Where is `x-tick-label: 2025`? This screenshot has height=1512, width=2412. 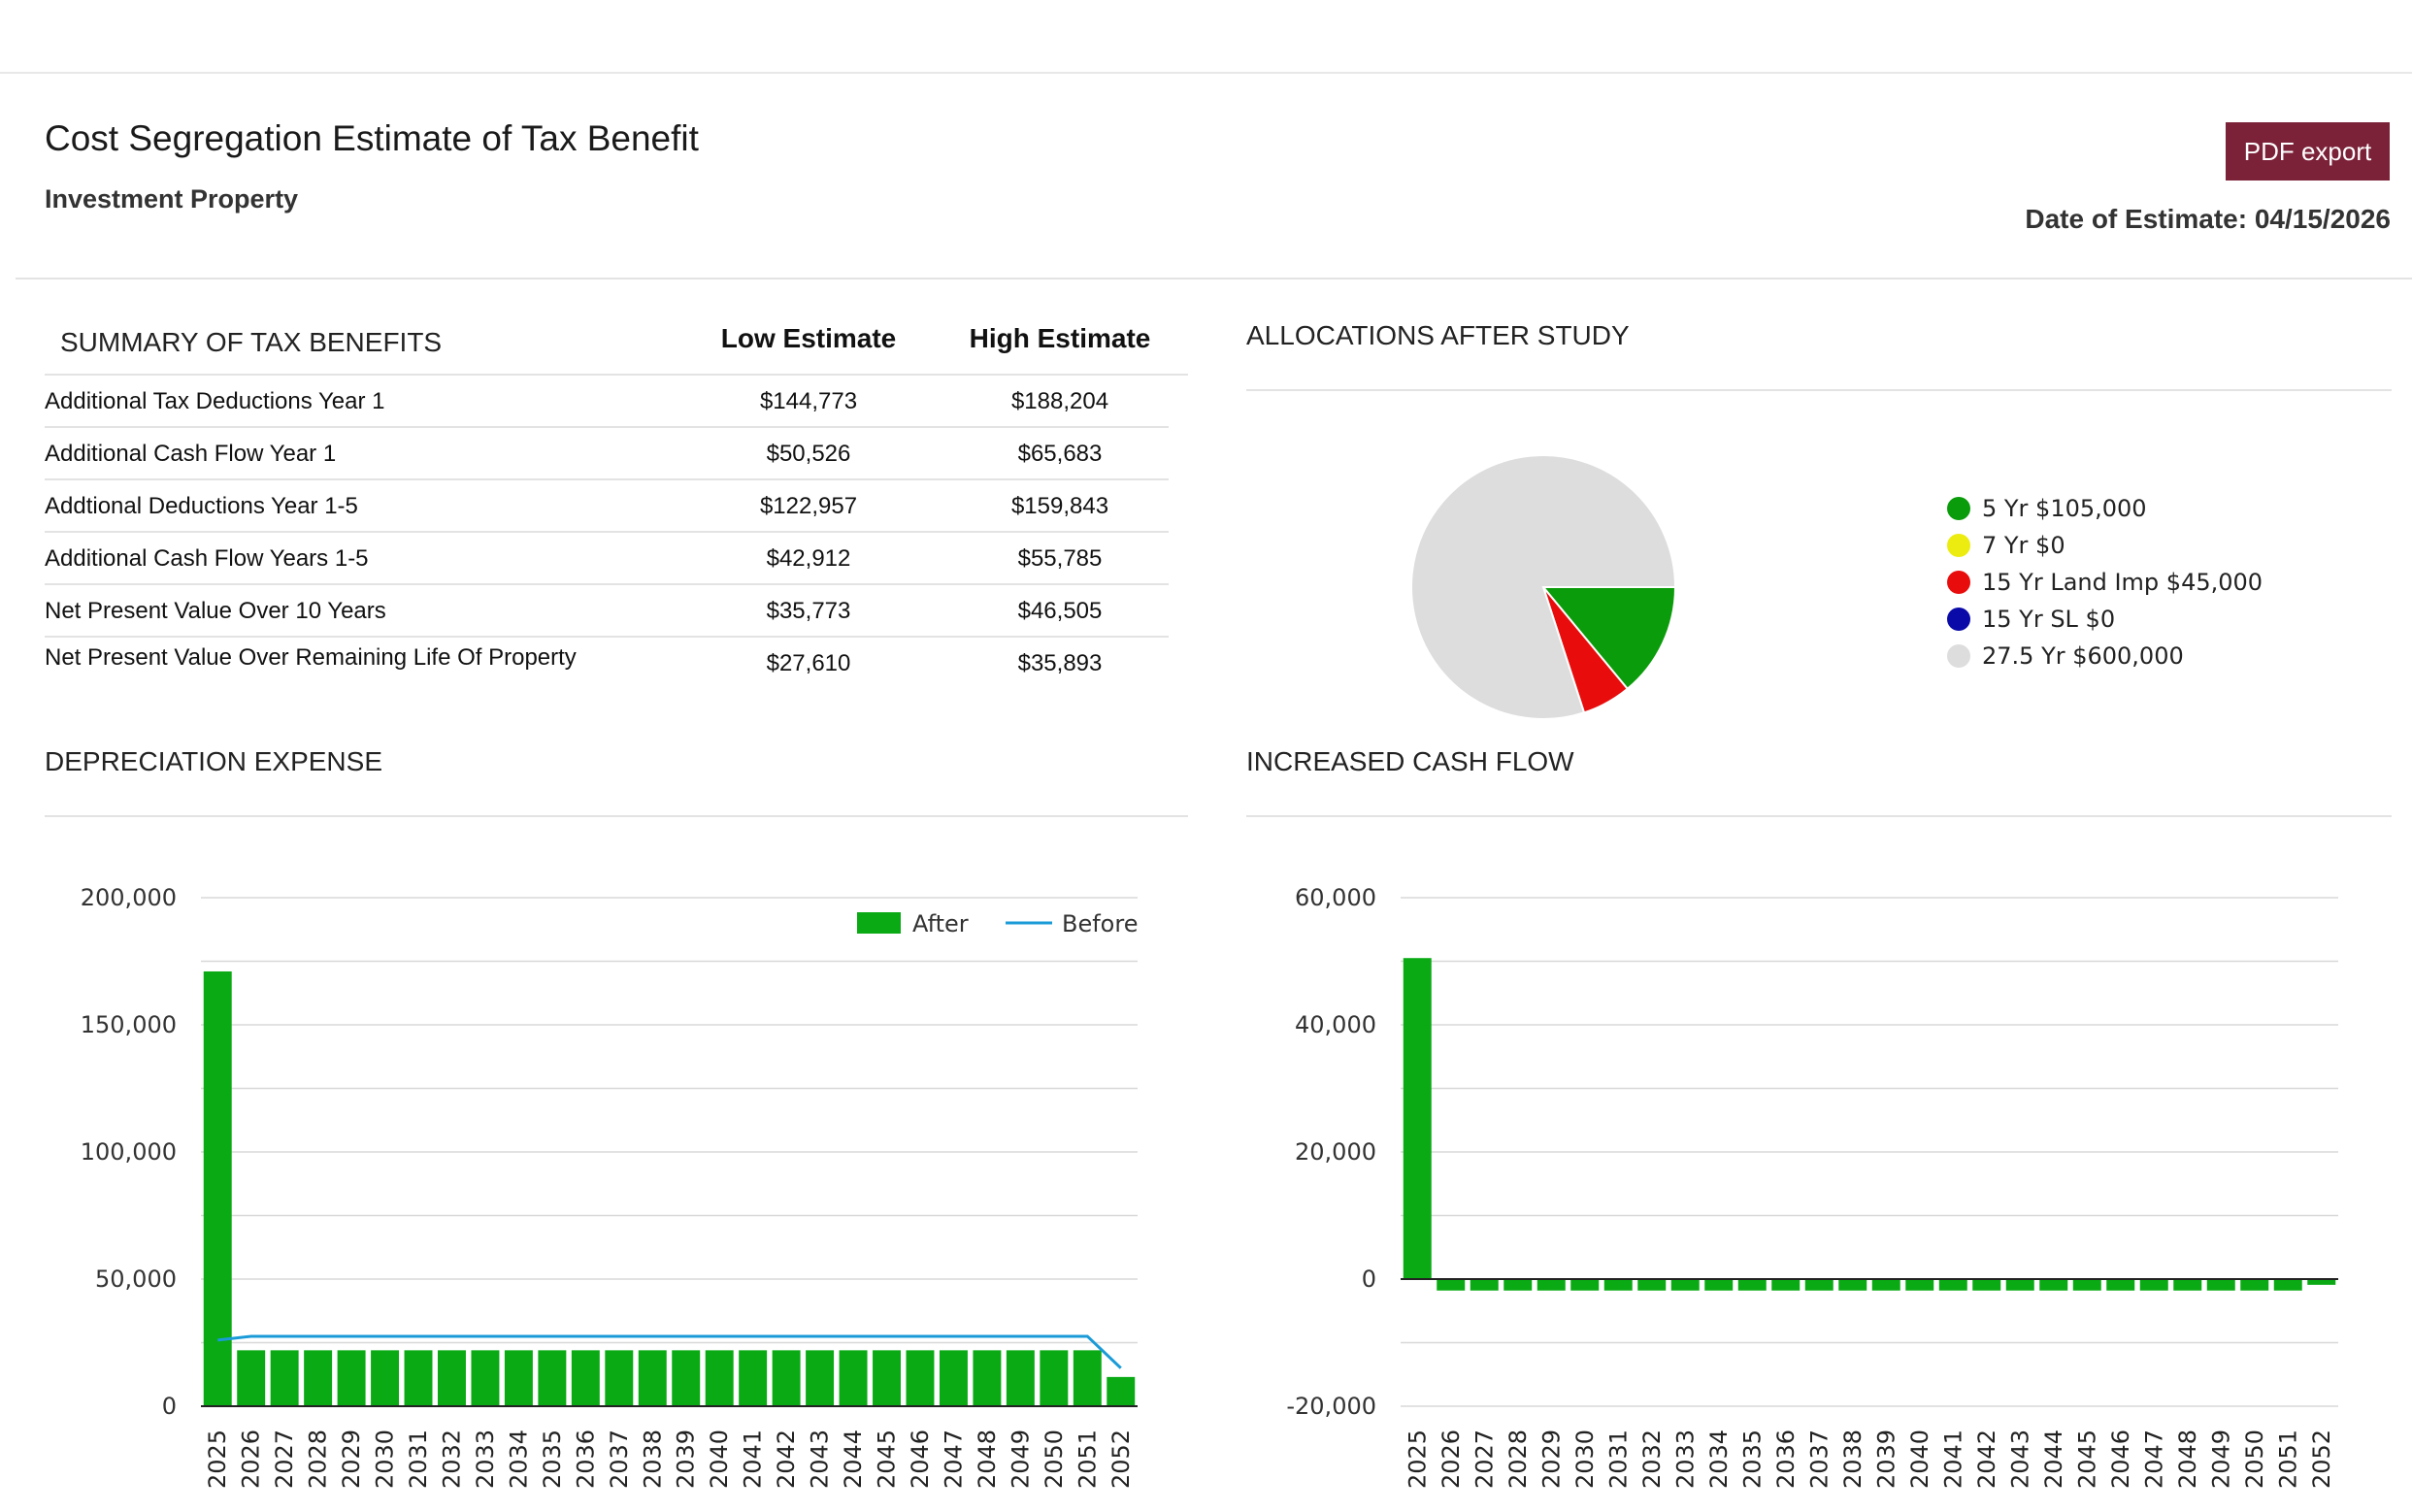
x-tick-label: 2025 is located at coordinates (1417, 1459).